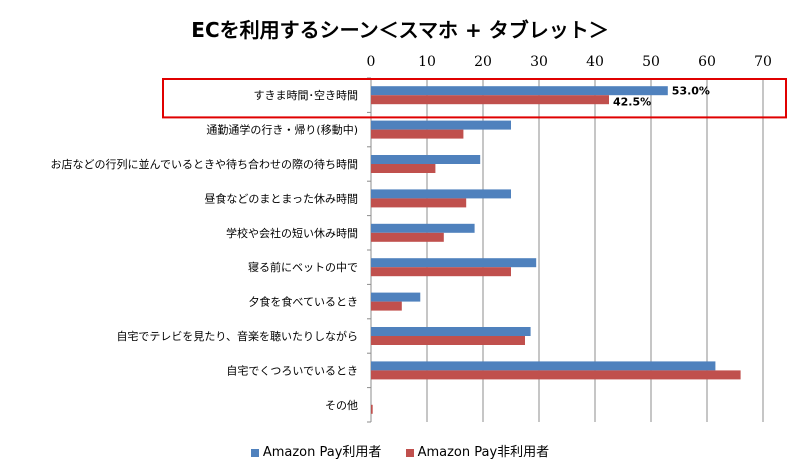 The width and height of the screenshot is (800, 465). Describe the element at coordinates (237, 336) in the screenshot. I see `category-label: 自宅でテレビを見たり、音楽を聴いたりしながら` at that location.